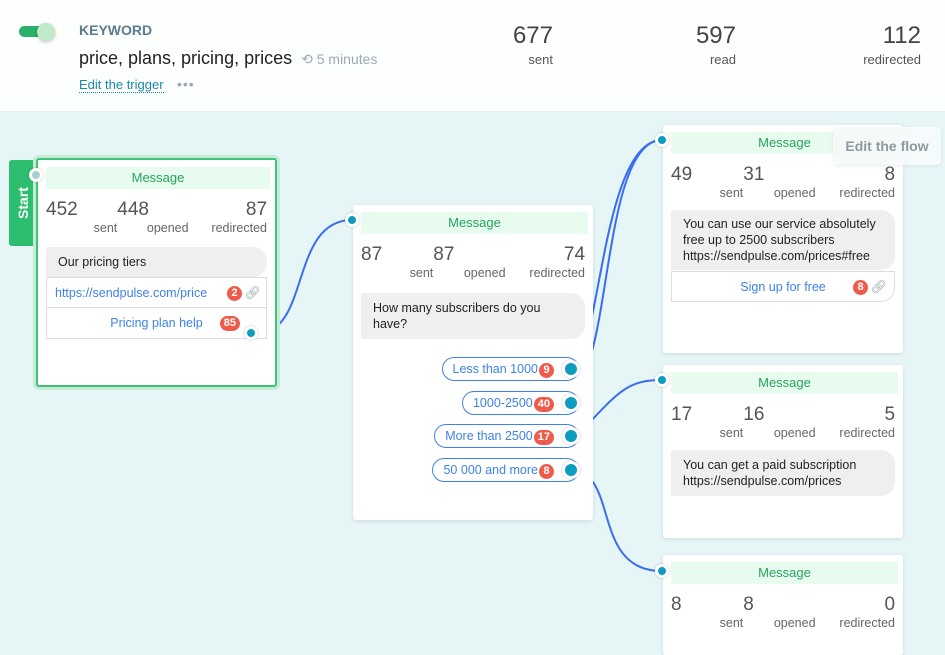  What do you see at coordinates (887, 146) in the screenshot?
I see `edit-flow-button: Edit the flow` at bounding box center [887, 146].